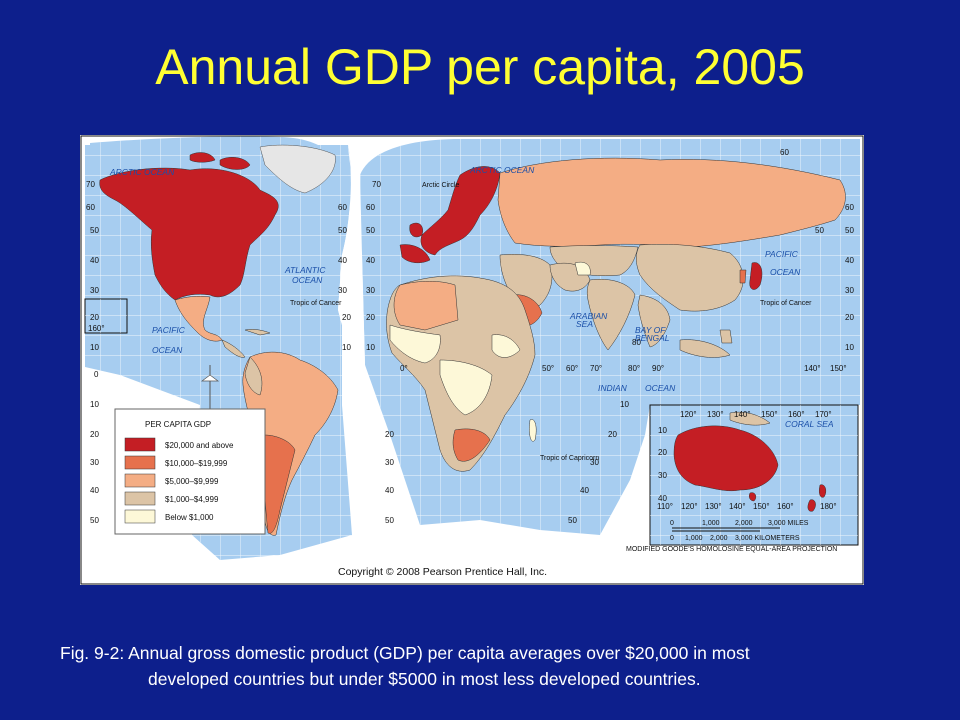 Image resolution: width=960 pixels, height=720 pixels. What do you see at coordinates (828, 506) in the screenshot?
I see `lon-label: 180°` at bounding box center [828, 506].